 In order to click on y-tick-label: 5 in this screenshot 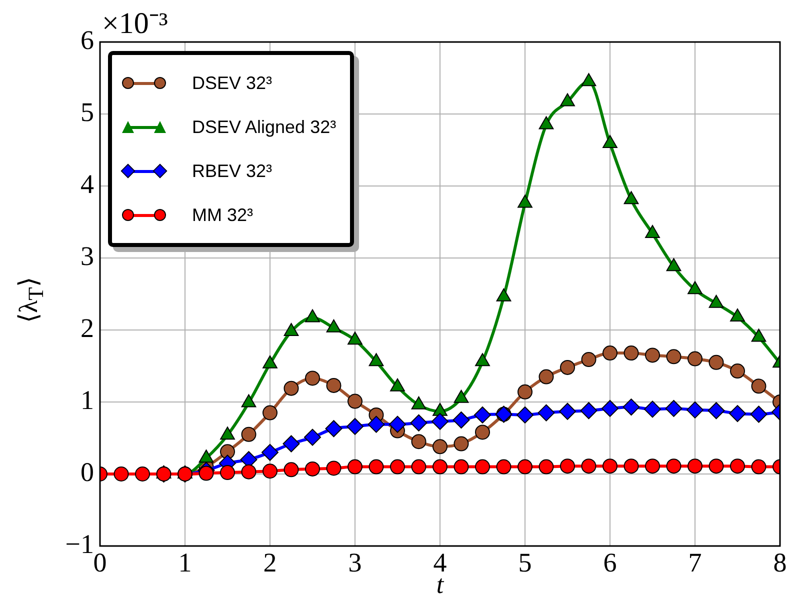, I will do `click(87, 112)`.